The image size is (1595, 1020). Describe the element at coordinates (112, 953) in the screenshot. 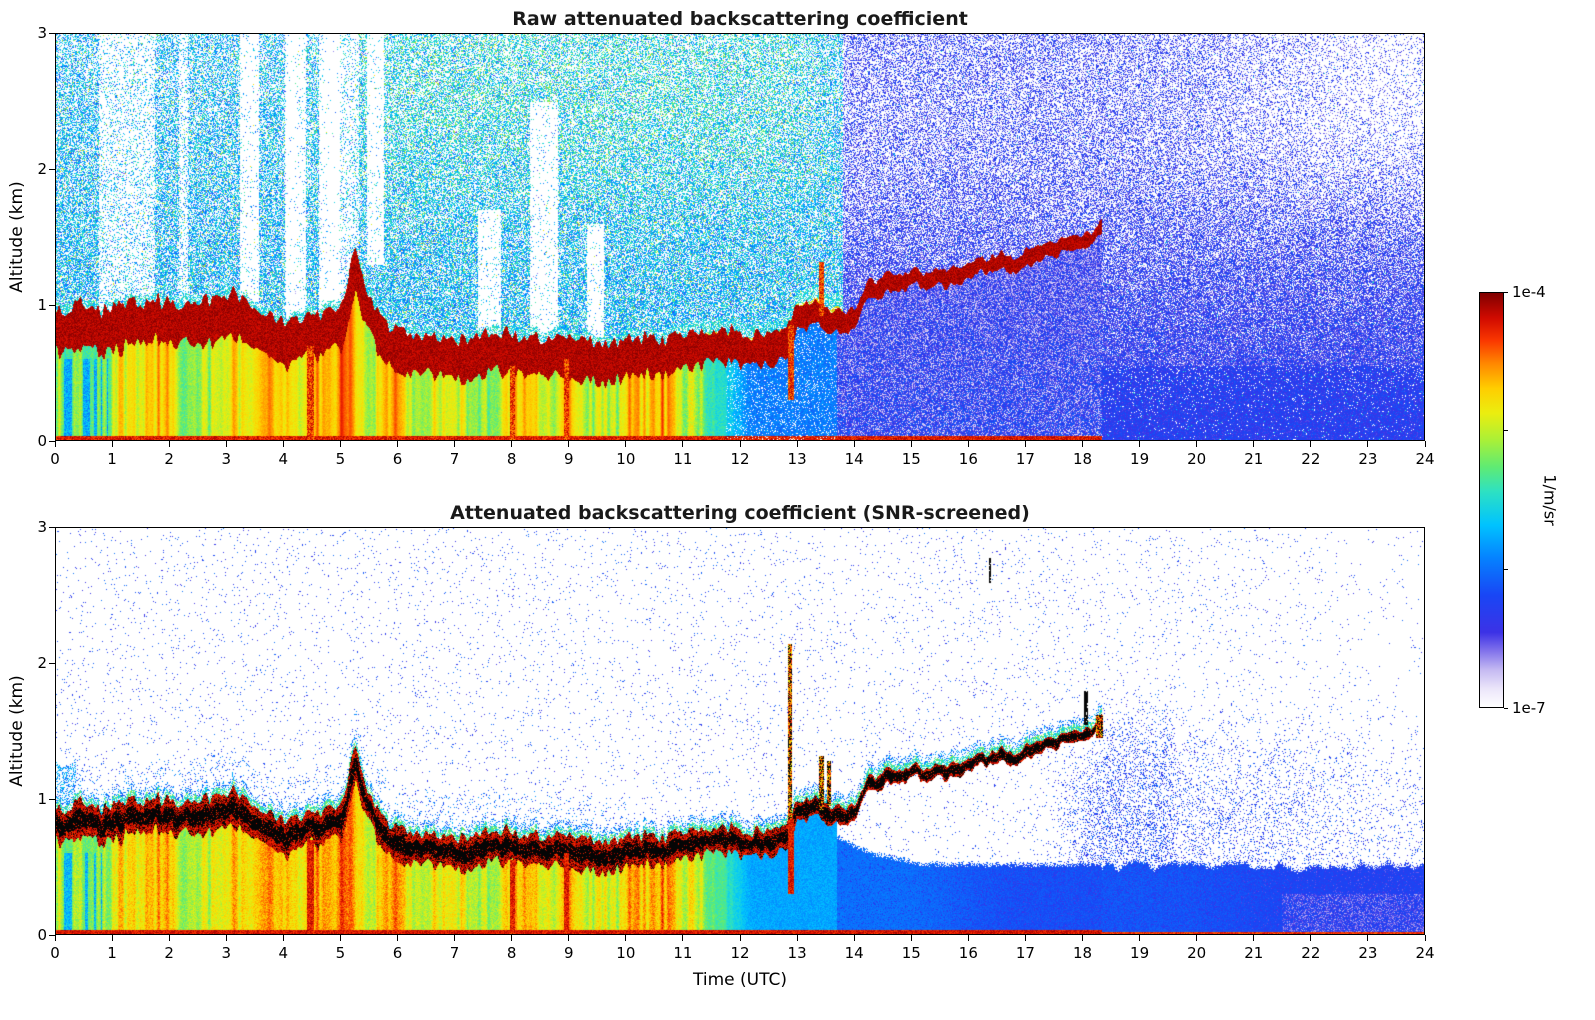

I see `x-tick-label: 1` at that location.